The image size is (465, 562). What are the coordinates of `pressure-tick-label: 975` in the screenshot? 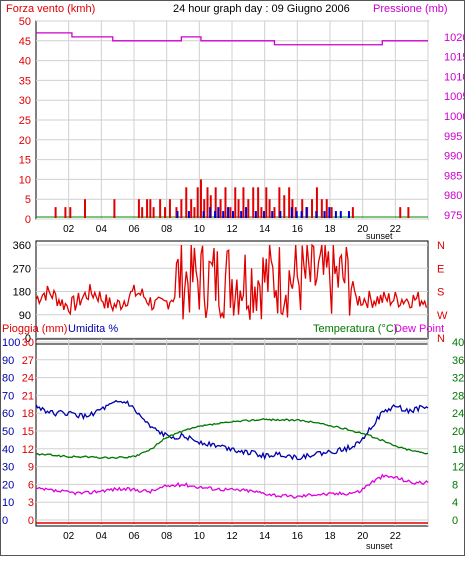 It's located at (453, 216).